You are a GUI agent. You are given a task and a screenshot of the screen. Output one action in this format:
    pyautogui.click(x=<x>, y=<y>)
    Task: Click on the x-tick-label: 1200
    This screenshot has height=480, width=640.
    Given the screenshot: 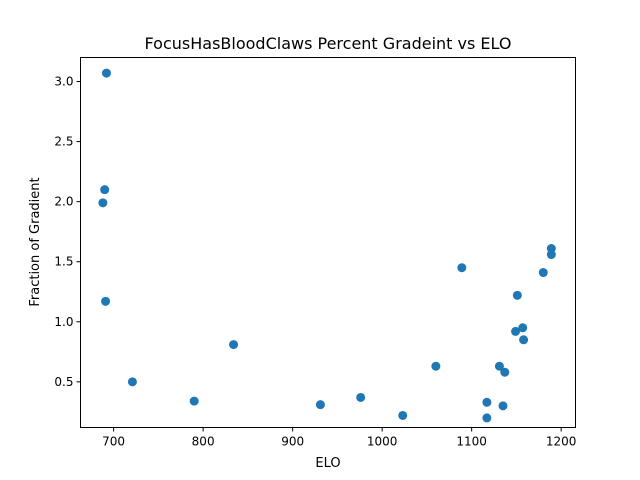 What is the action you would take?
    pyautogui.click(x=561, y=442)
    